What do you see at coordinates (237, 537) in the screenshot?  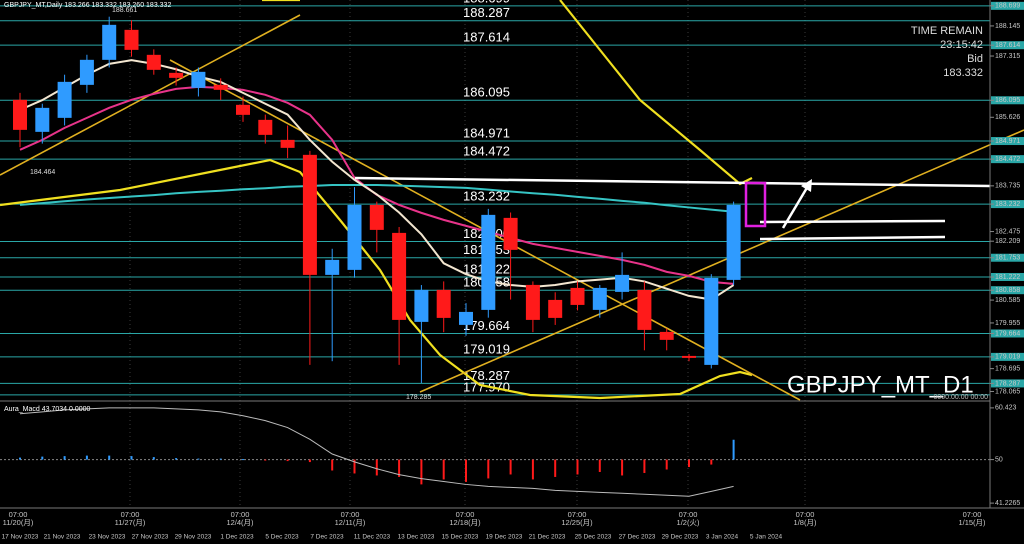 I see `date-label: 1 Dec 2023` at bounding box center [237, 537].